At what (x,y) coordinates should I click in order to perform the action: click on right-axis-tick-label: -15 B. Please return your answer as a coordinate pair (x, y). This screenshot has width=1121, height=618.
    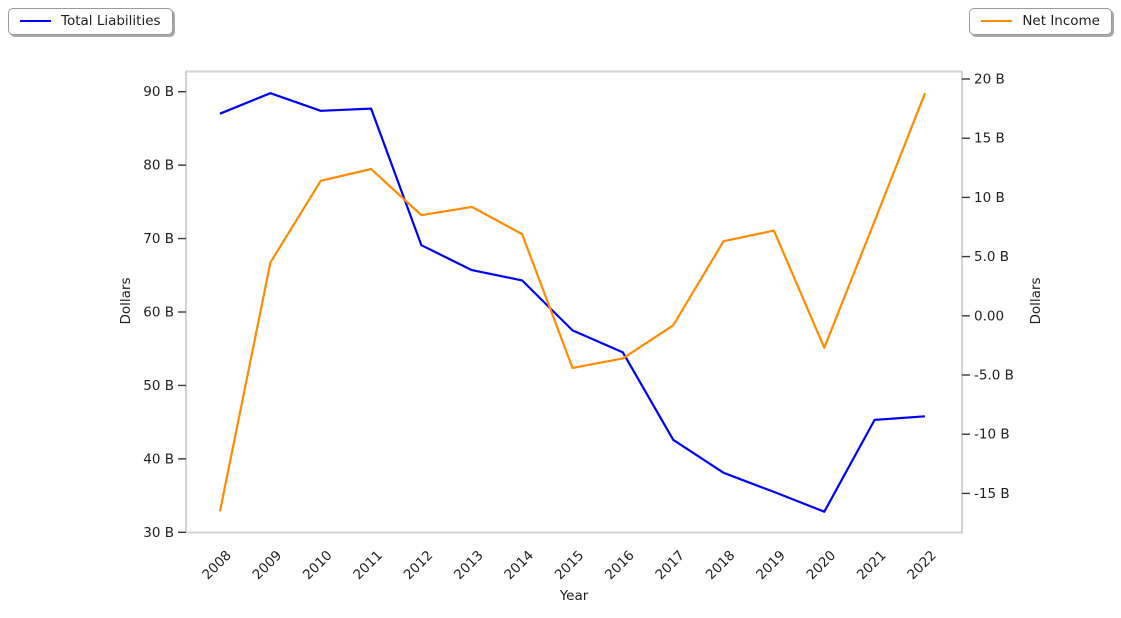
    Looking at the image, I should click on (992, 494).